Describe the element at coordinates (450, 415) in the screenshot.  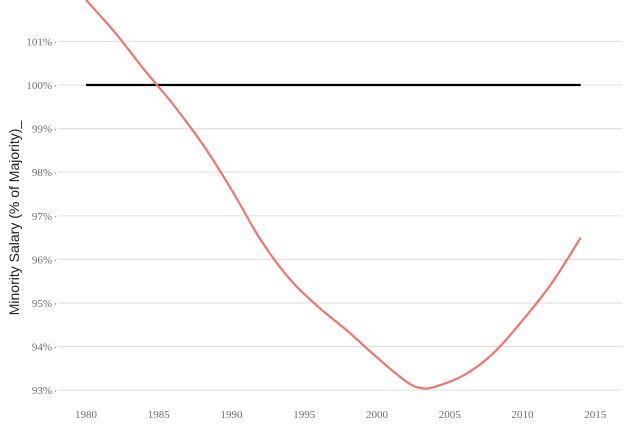
I see `x-tick-label: 2005` at that location.